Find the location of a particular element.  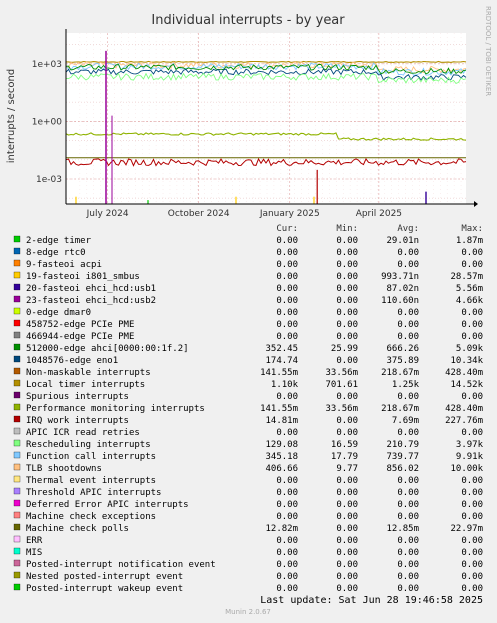

legend-value: 406.66 is located at coordinates (281, 469).